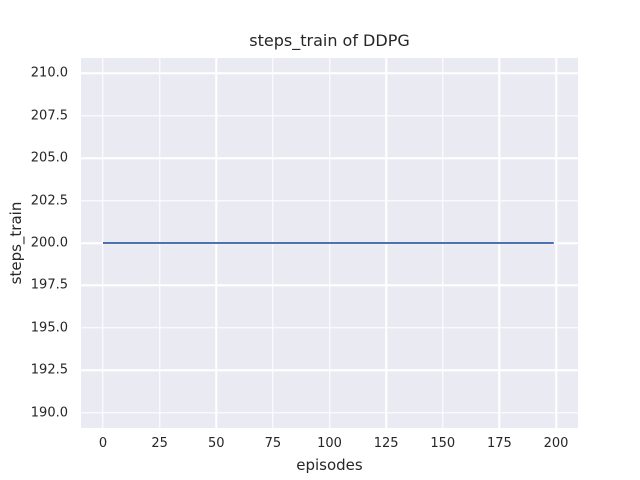 This screenshot has width=640, height=480. Describe the element at coordinates (49, 201) in the screenshot. I see `y-tick-label: 202.5` at that location.